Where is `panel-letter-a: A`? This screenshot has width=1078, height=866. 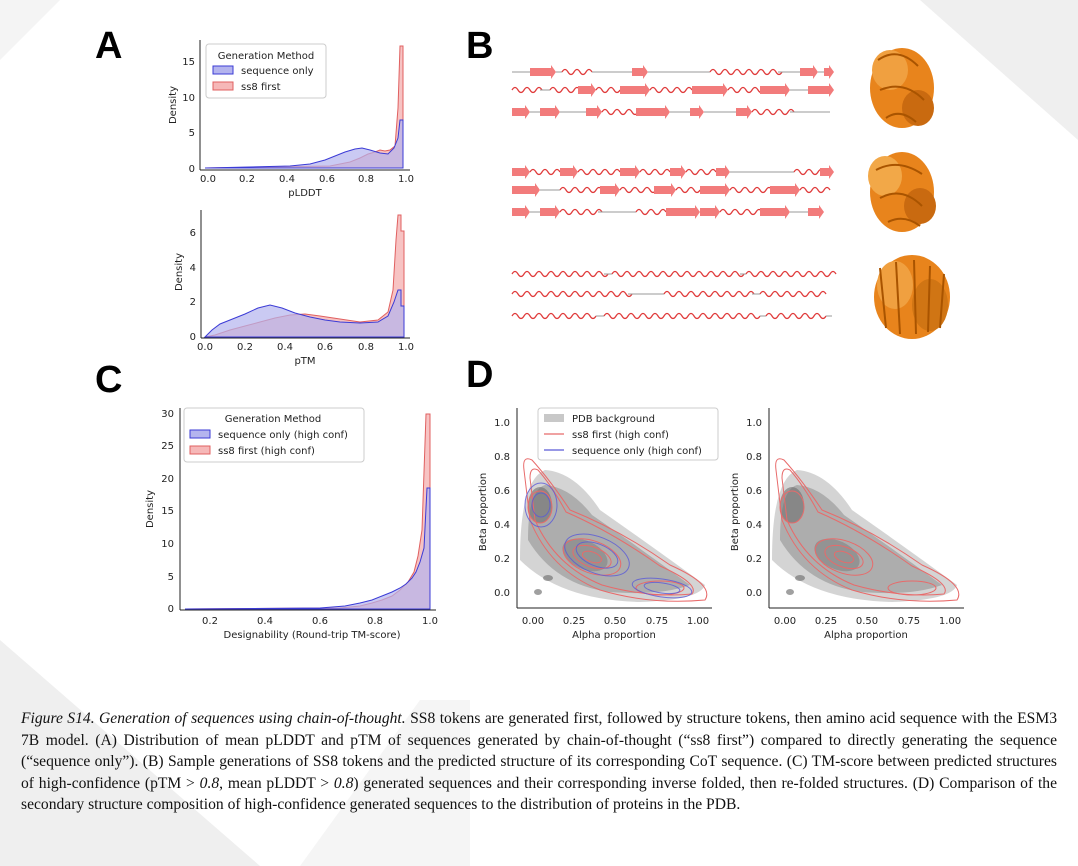 panel-letter-a: A is located at coordinates (108, 46).